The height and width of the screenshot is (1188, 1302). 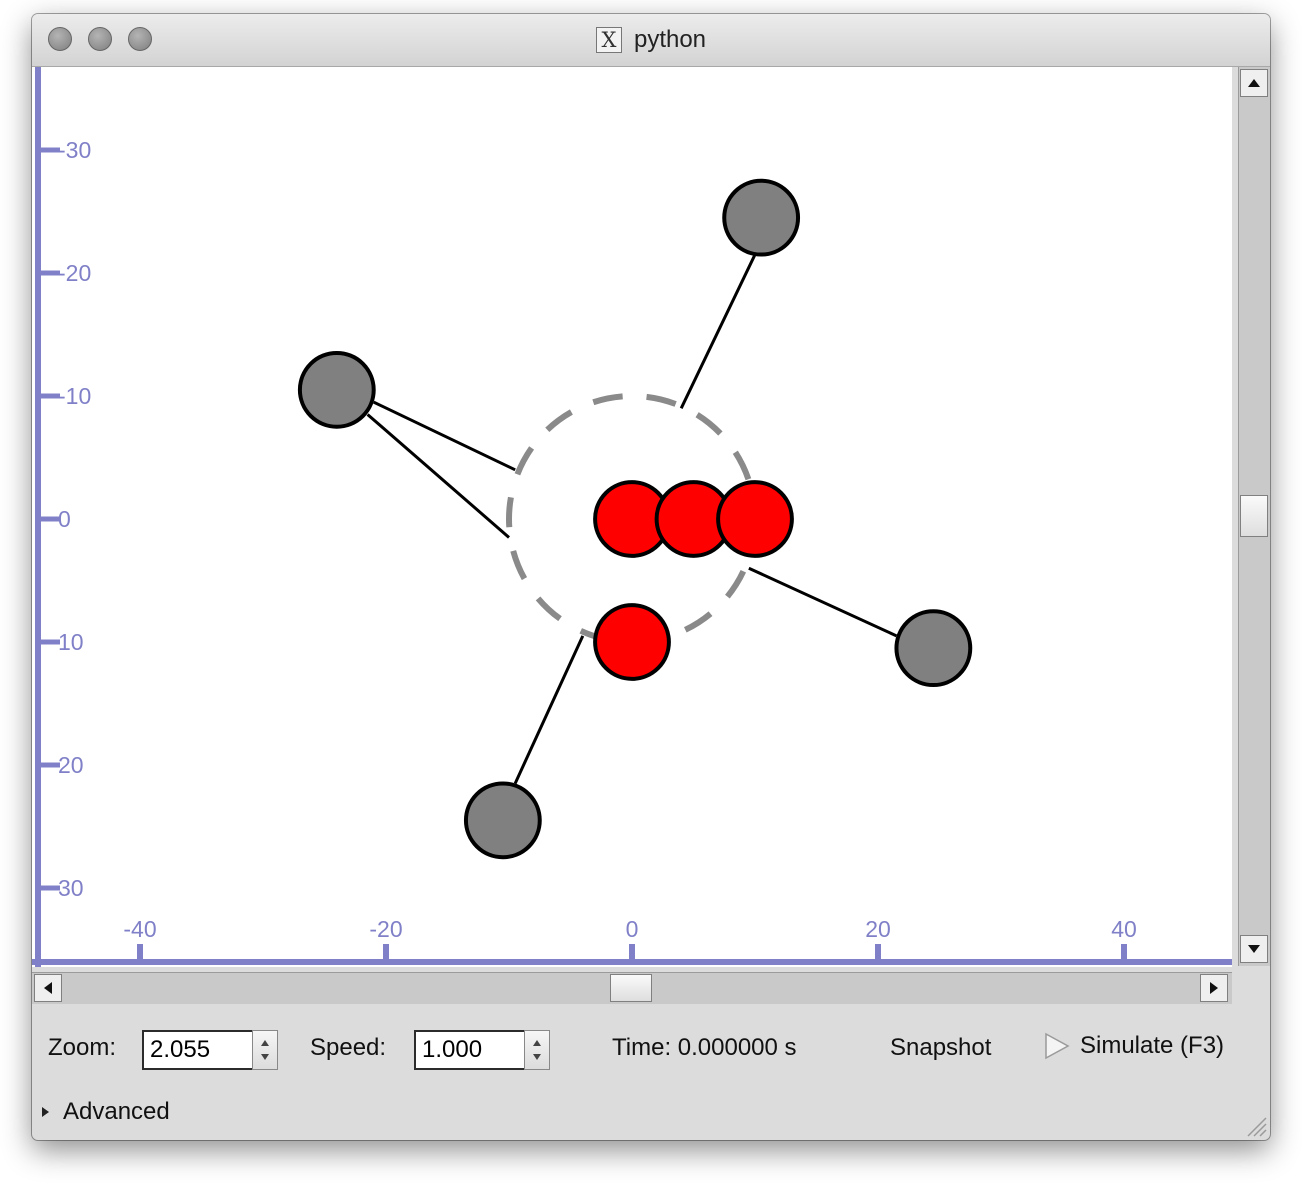 I want to click on y-tick-label: 30, so click(x=71, y=888).